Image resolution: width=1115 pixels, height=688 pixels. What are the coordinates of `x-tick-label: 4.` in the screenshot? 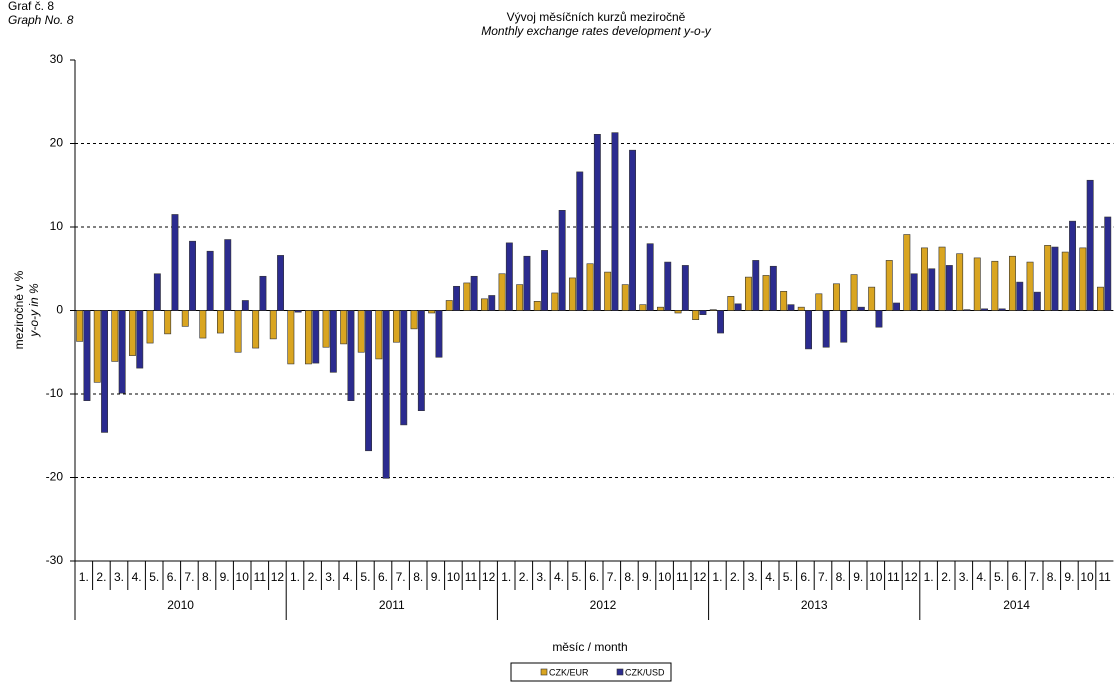 It's located at (981, 577).